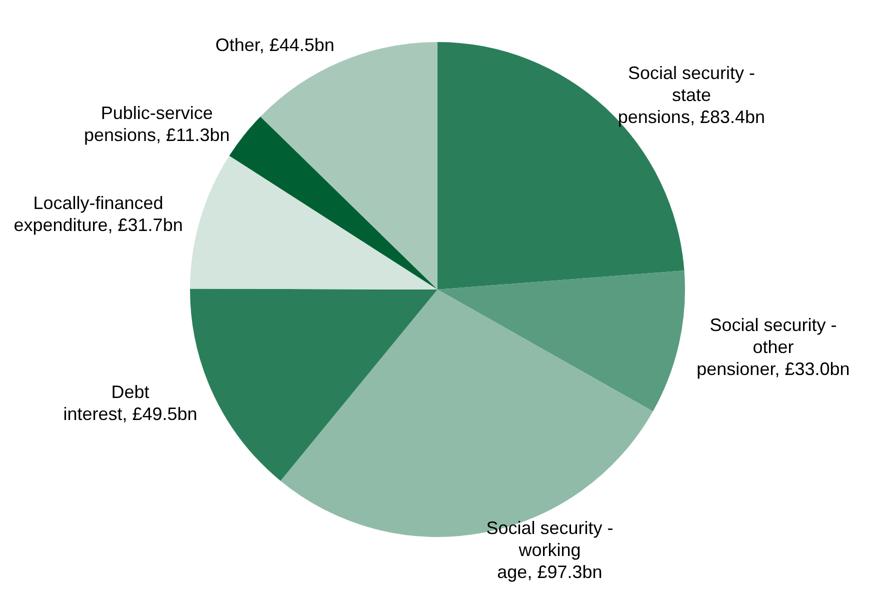 This screenshot has width=875, height=597. I want to click on slice-label: Locally-financed expenditure, £31.7bn, so click(98, 214).